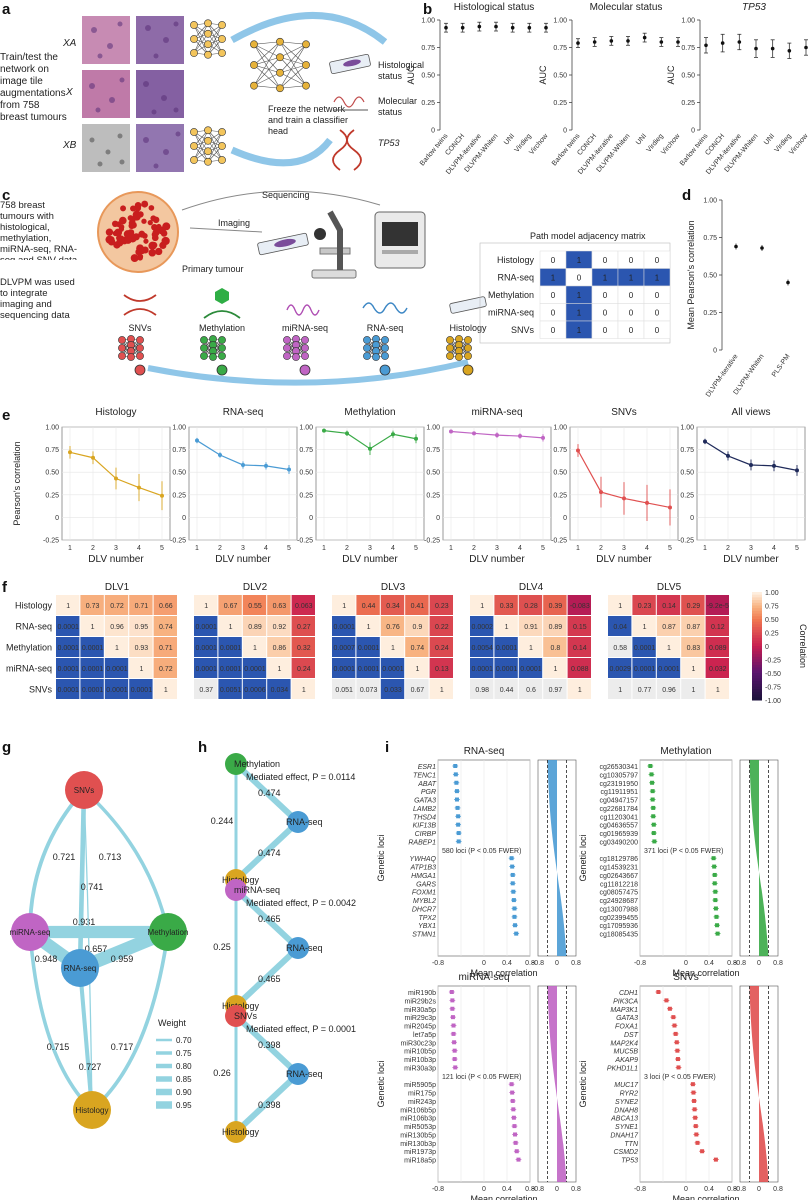 The image size is (809, 1200). Describe the element at coordinates (424, 809) in the screenshot. I see `i-locus-label: LAMB2` at that location.